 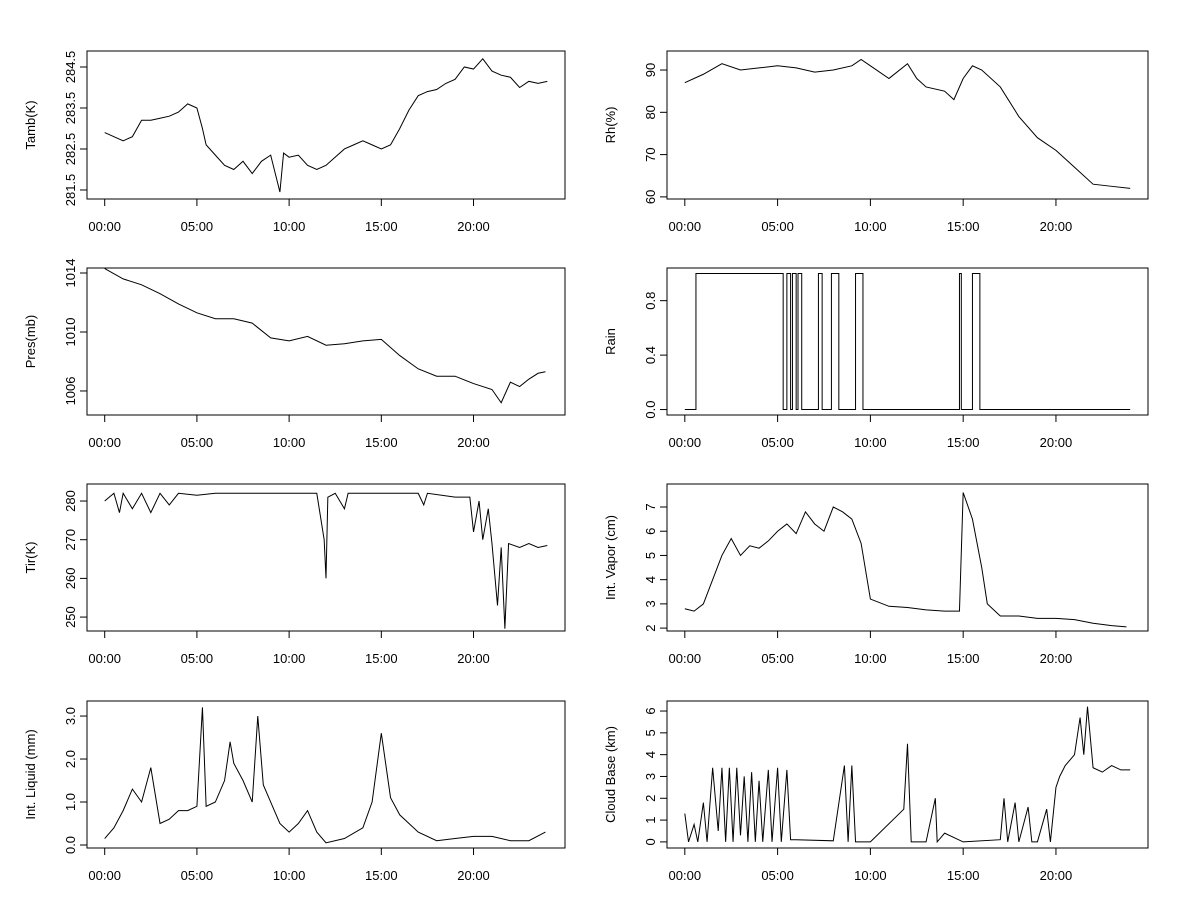 What do you see at coordinates (70, 540) in the screenshot?
I see `y-tick-label: 270` at bounding box center [70, 540].